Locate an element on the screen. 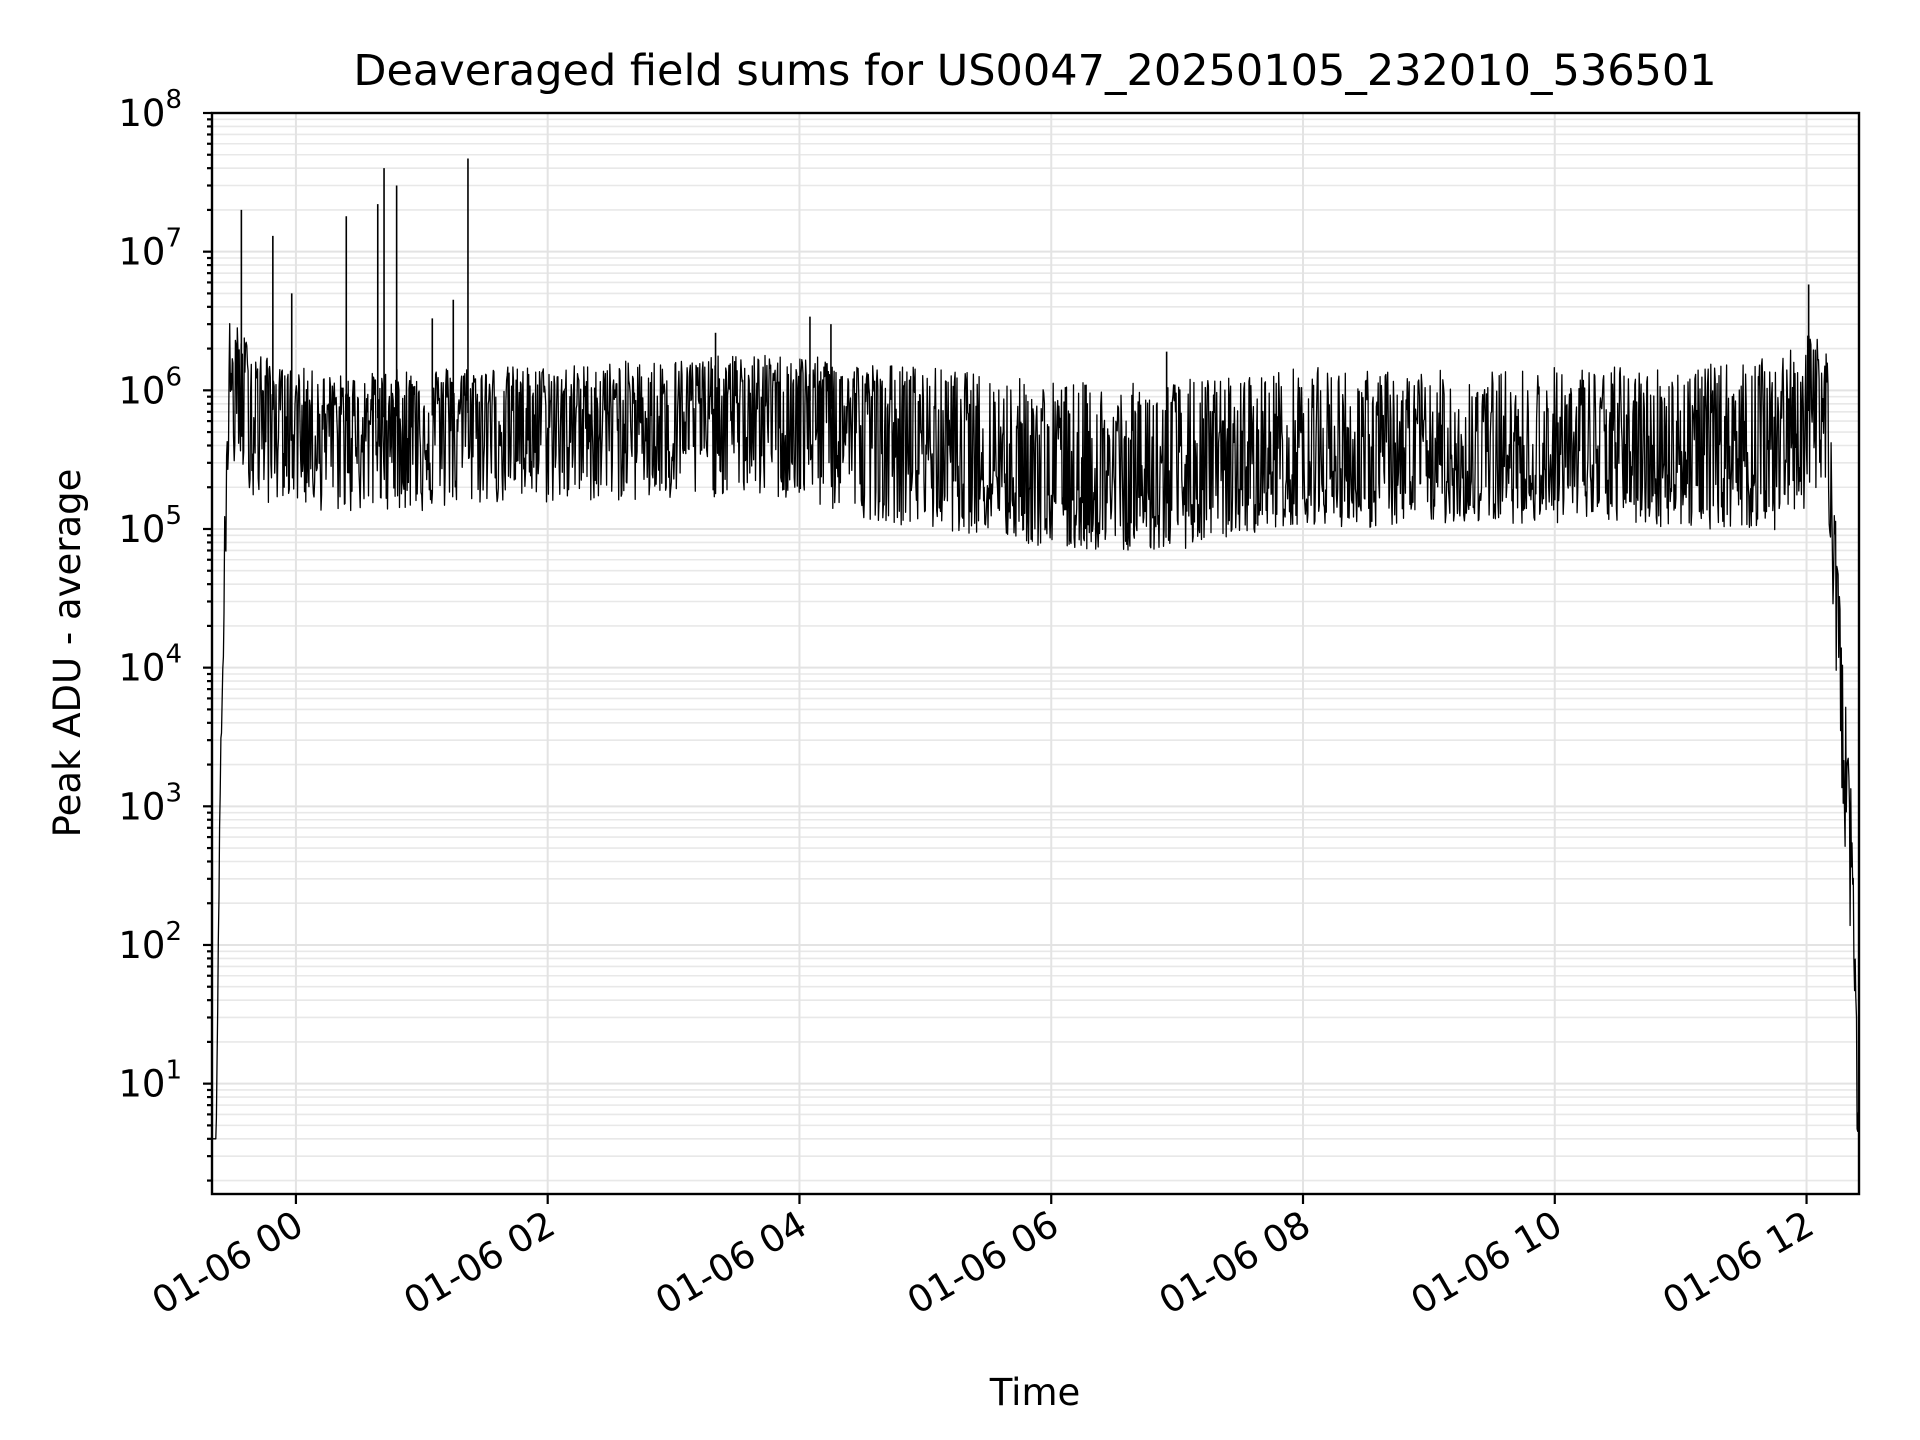  y-tick-label: 10² is located at coordinates (150, 942).